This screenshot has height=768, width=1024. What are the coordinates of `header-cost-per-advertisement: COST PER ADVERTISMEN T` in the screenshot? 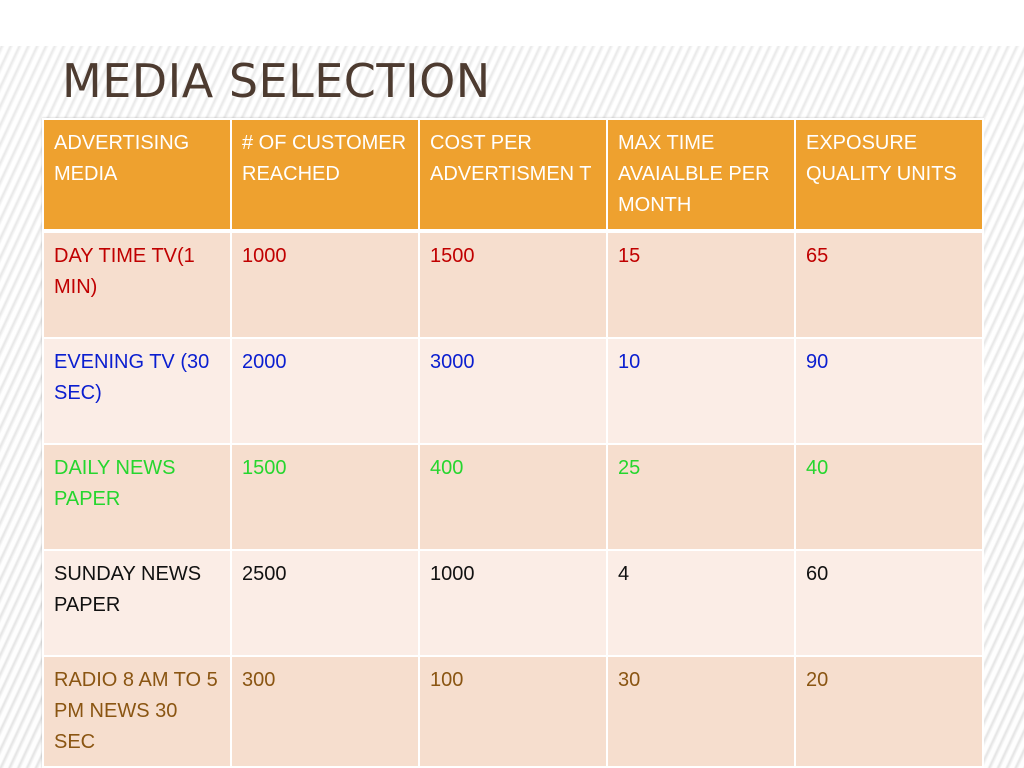 It's located at (513, 175).